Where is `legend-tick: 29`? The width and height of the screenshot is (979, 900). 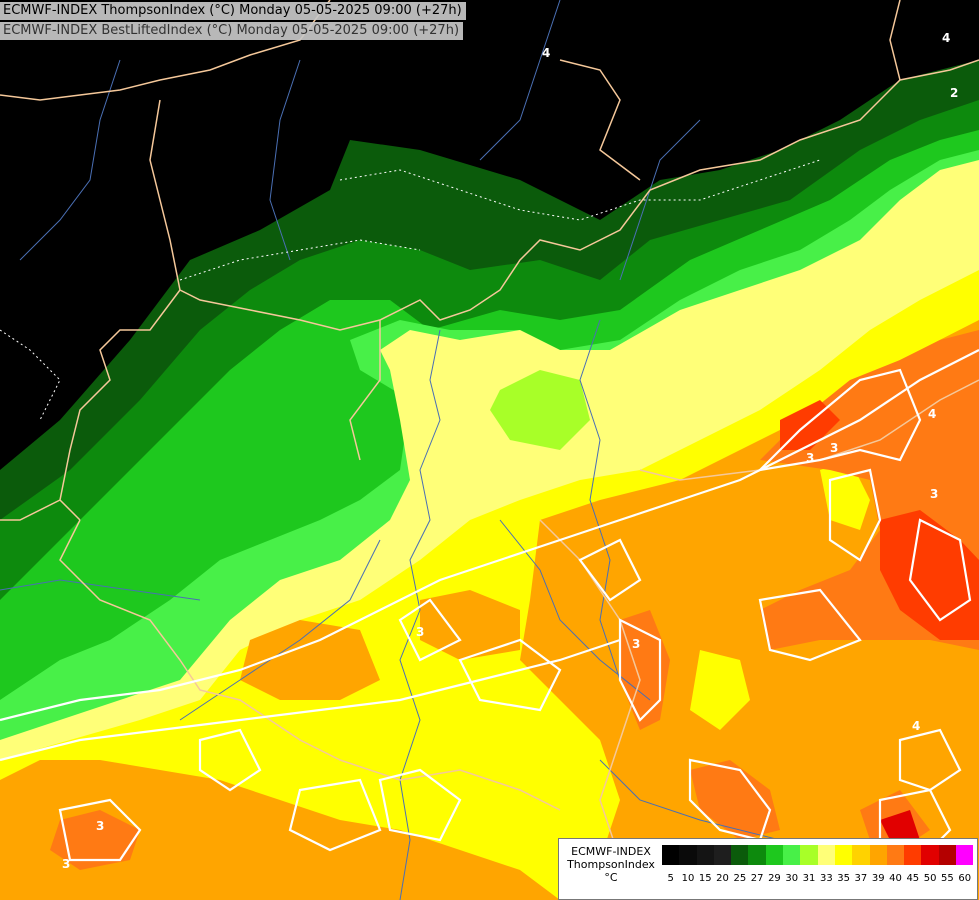 legend-tick: 29 is located at coordinates (774, 878).